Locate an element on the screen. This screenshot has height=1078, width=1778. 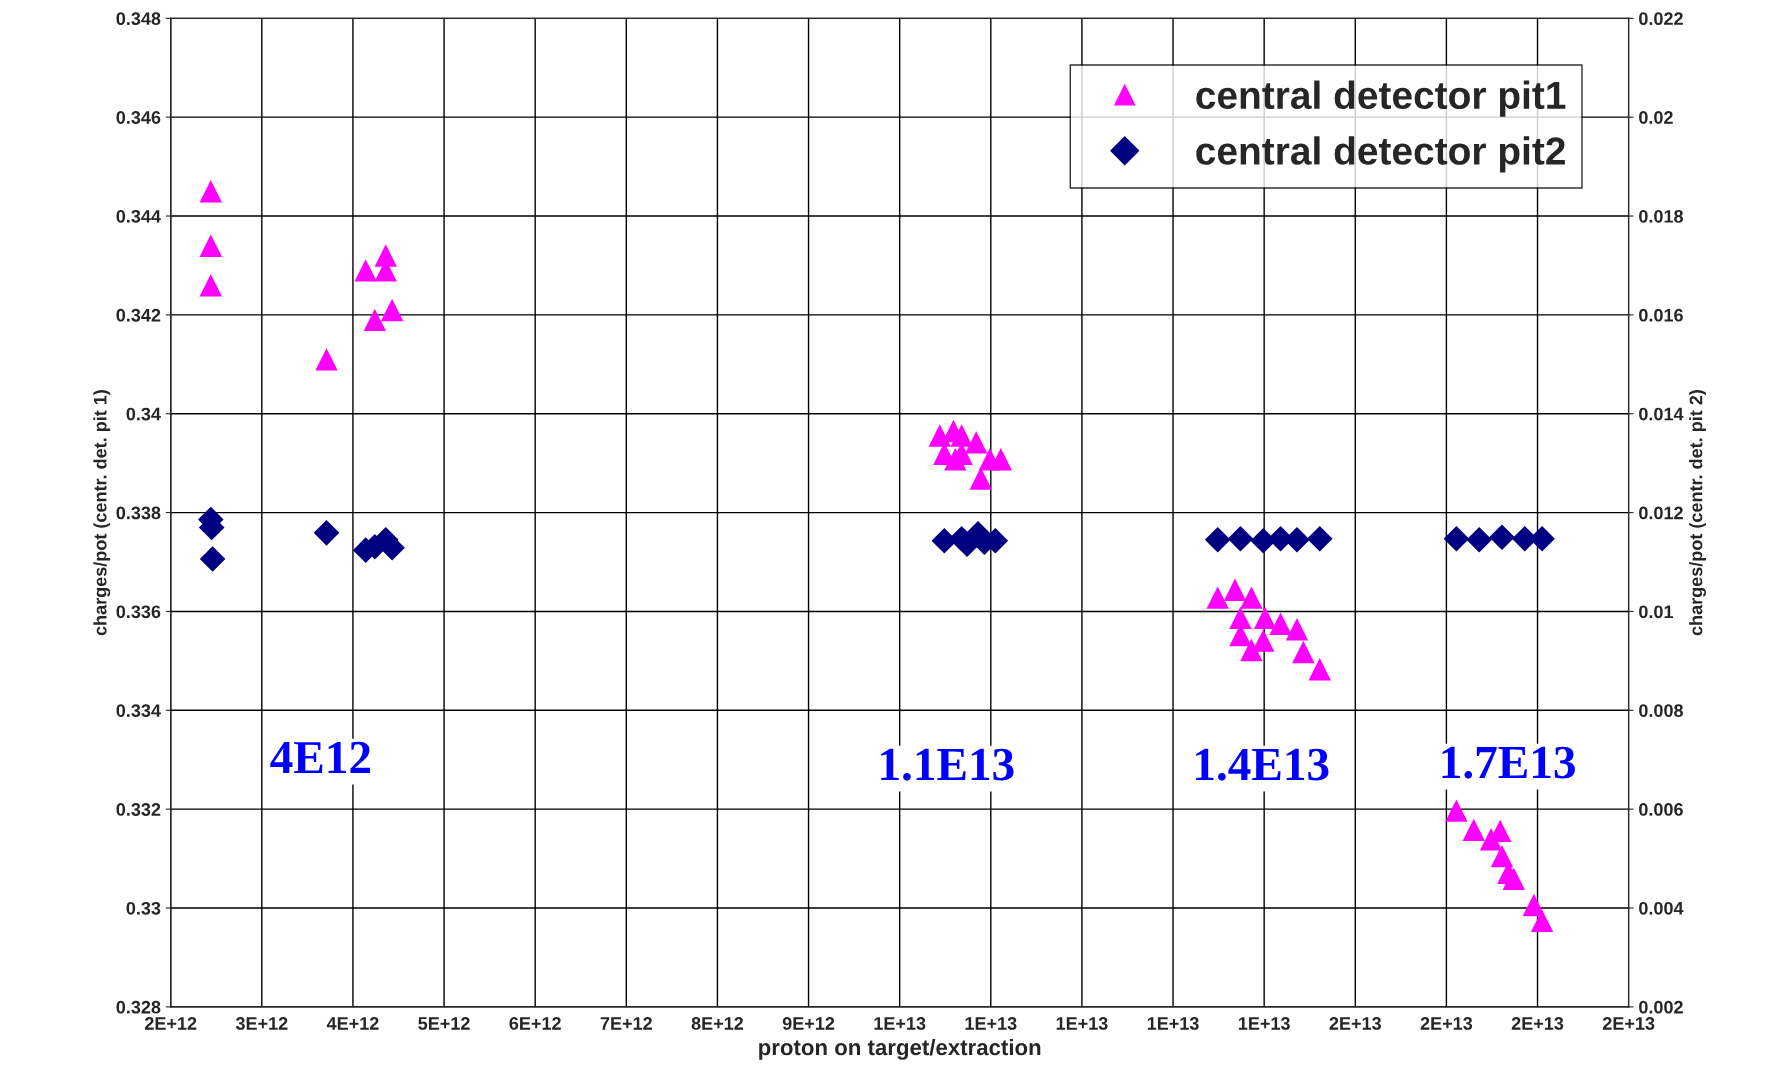
y2-tick-label: 0.014 is located at coordinates (1661, 414).